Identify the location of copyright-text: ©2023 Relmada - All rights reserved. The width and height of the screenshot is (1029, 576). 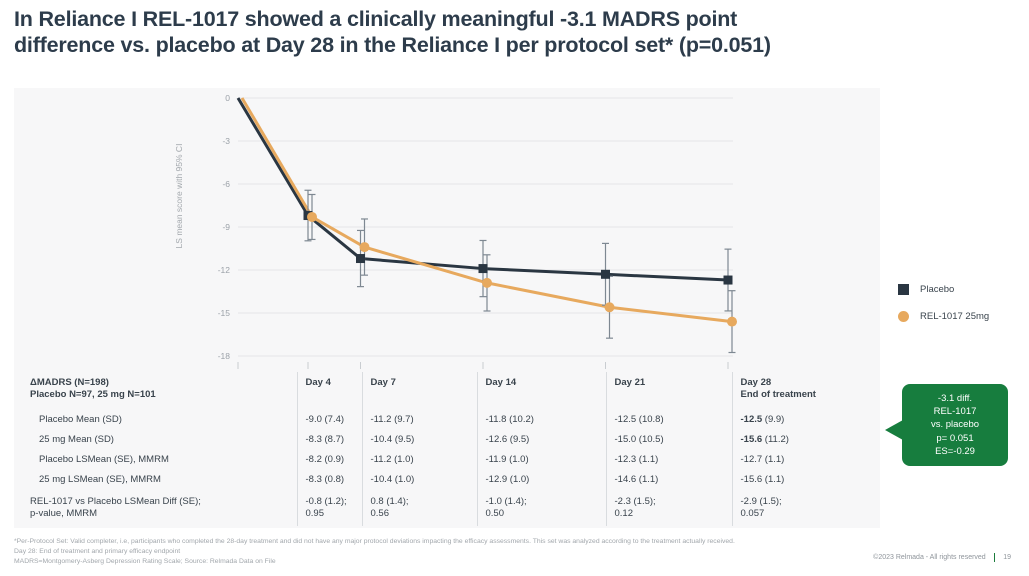
(929, 557).